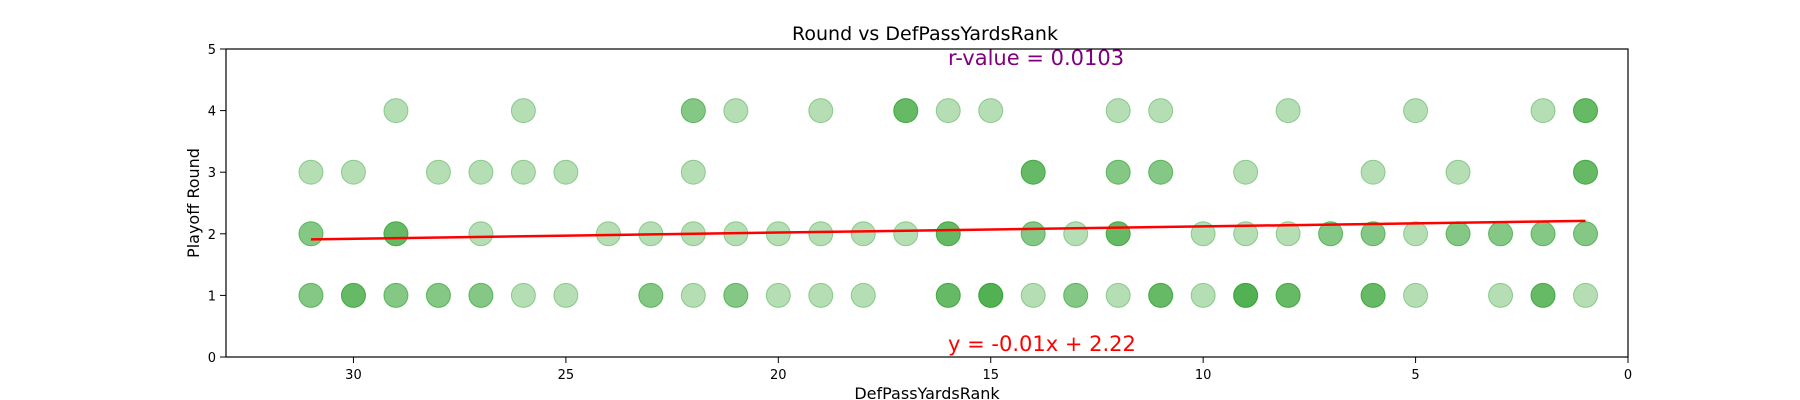 Image resolution: width=1800 pixels, height=400 pixels. I want to click on y-axis-label: Playoff Round, so click(193, 203).